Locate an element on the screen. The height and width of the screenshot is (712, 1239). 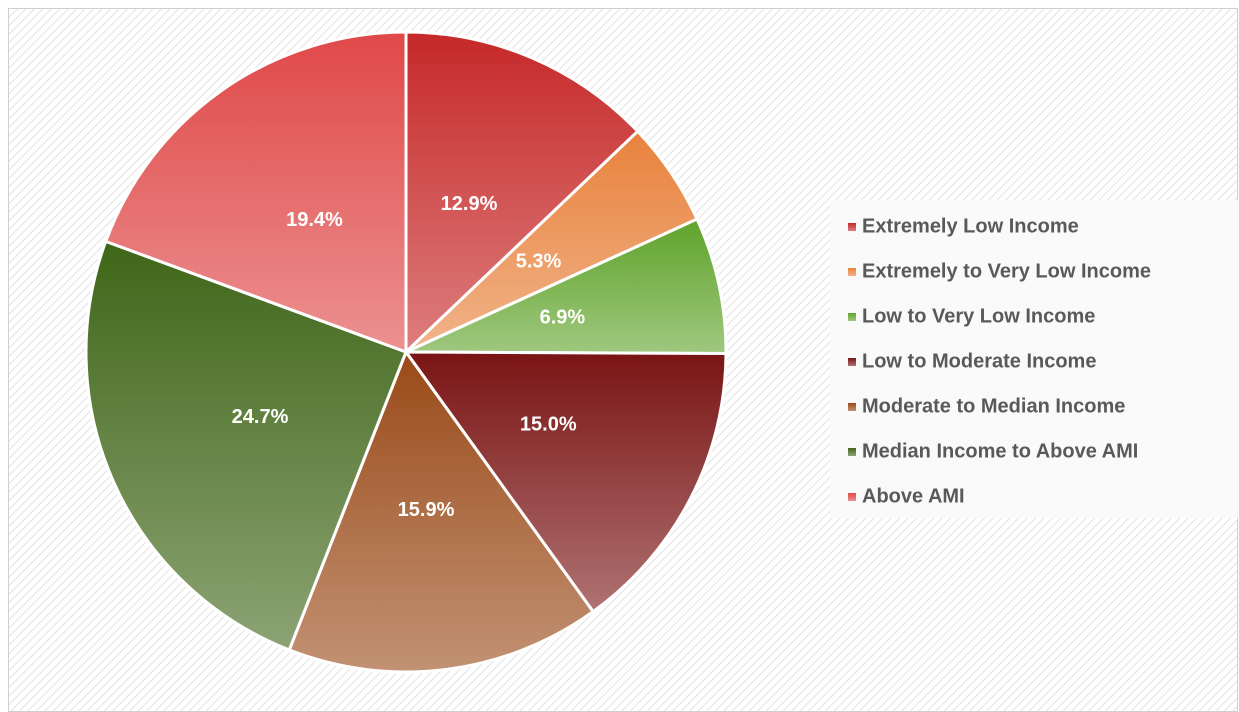
legend-label: Low to Very Low Income is located at coordinates (978, 316).